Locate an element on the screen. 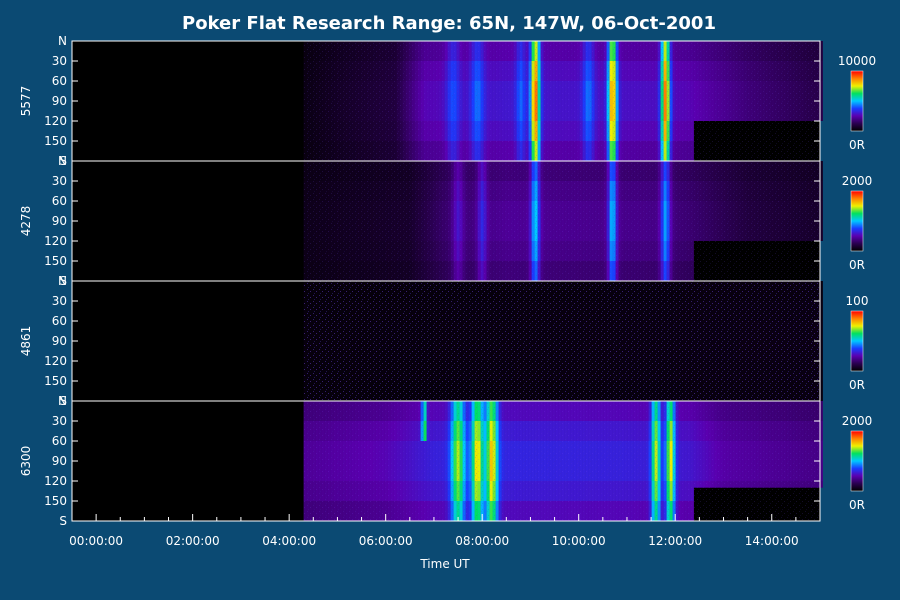 The image size is (900, 600). colorbar-max-label: 10000 is located at coordinates (857, 61).